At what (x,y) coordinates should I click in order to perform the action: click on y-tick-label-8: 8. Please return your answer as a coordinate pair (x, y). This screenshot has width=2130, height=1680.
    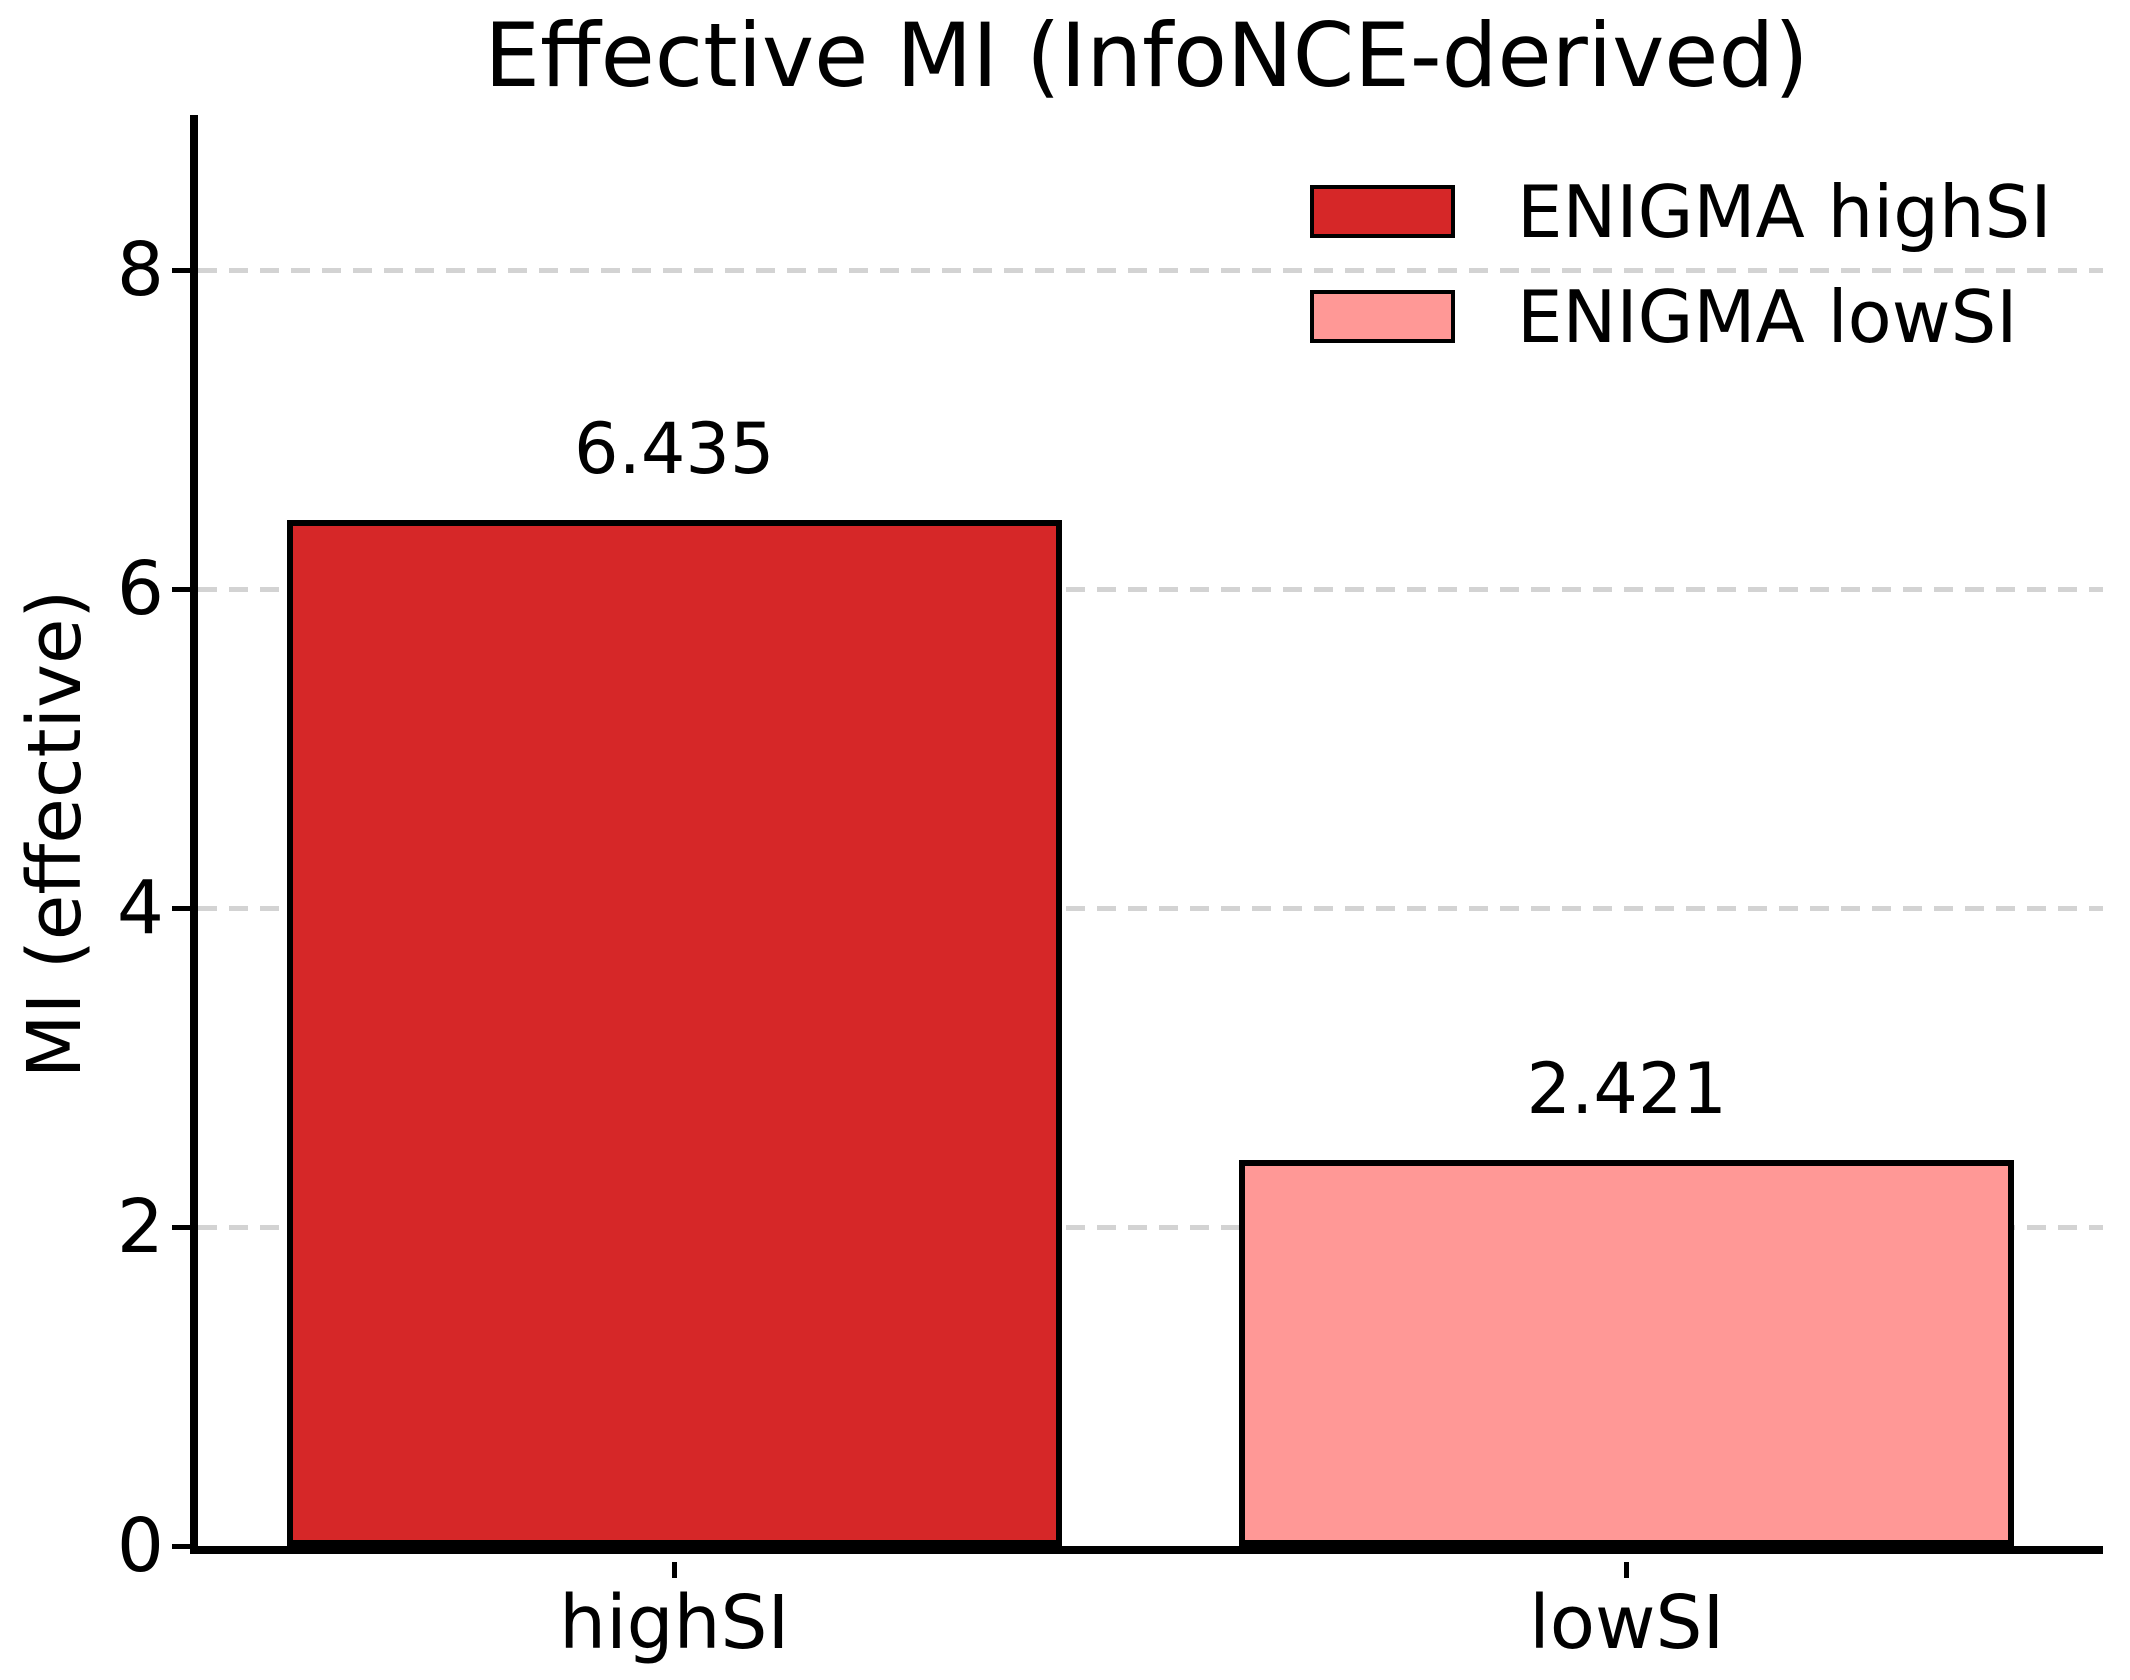
    Looking at the image, I should click on (140, 270).